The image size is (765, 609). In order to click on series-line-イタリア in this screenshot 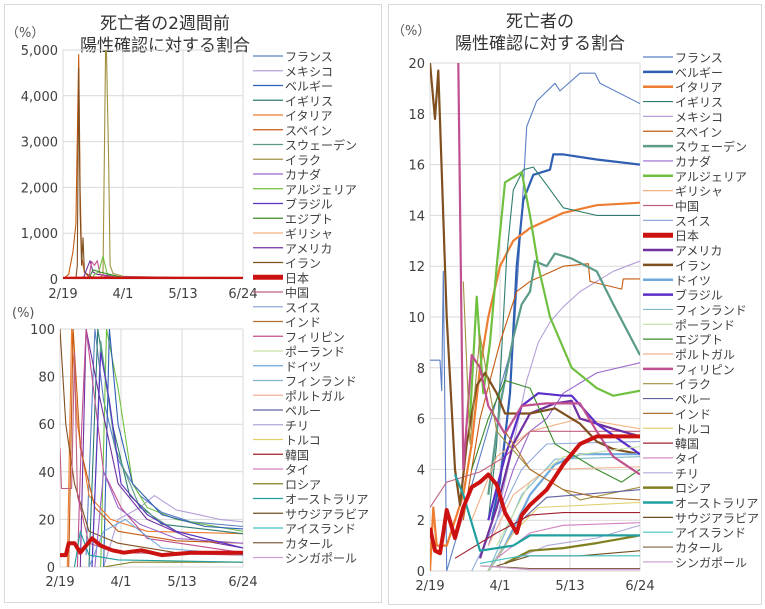, I will do `click(154, 448)`.